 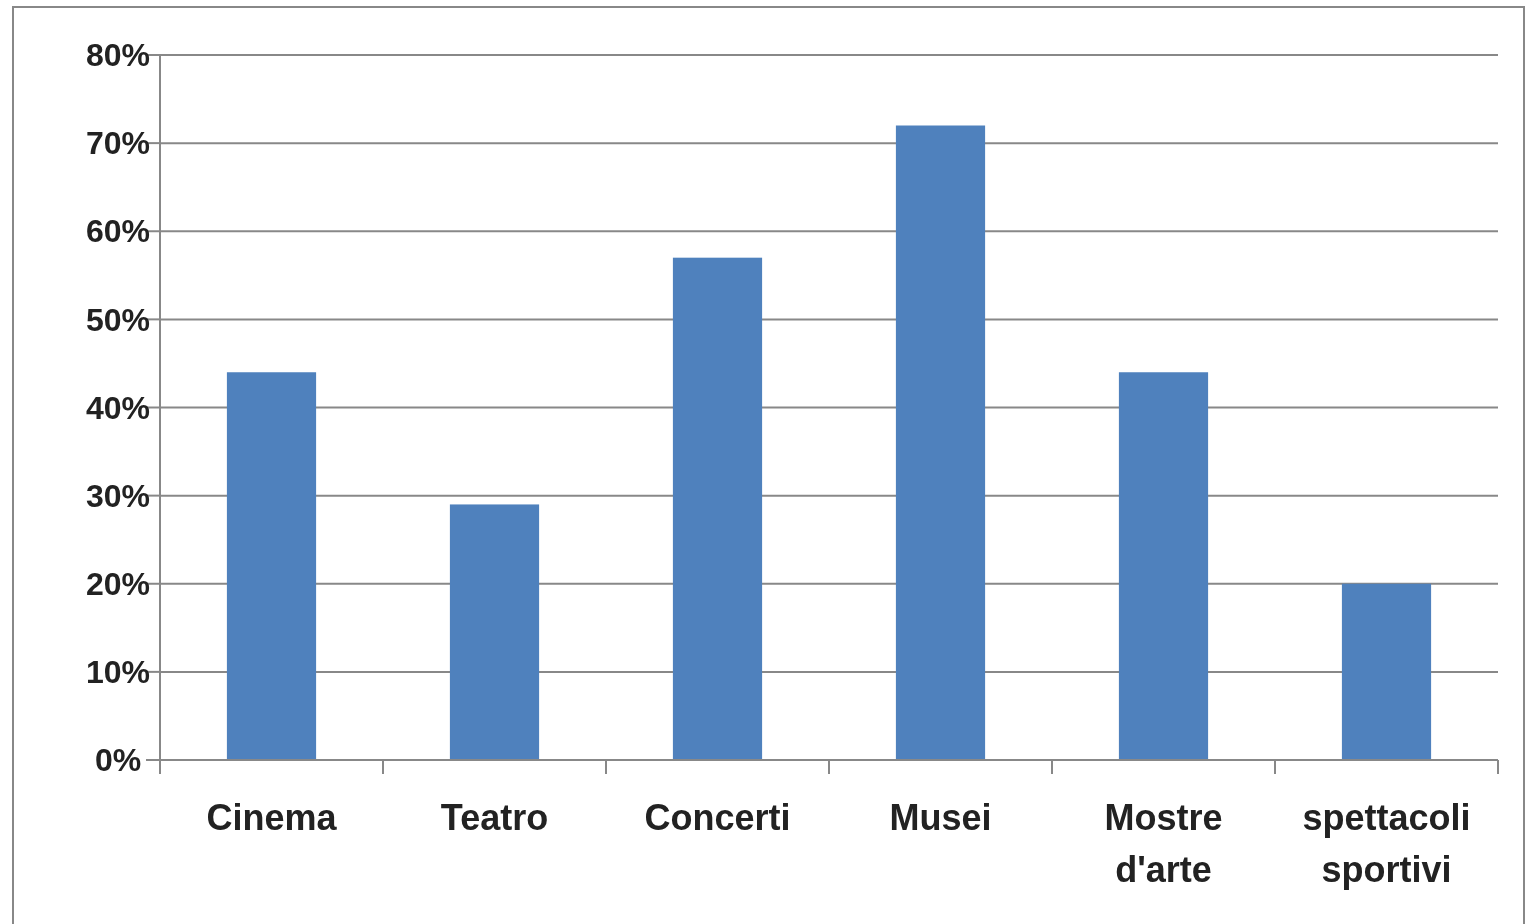 What do you see at coordinates (118, 319) in the screenshot?
I see `y-tick-label: 50%` at bounding box center [118, 319].